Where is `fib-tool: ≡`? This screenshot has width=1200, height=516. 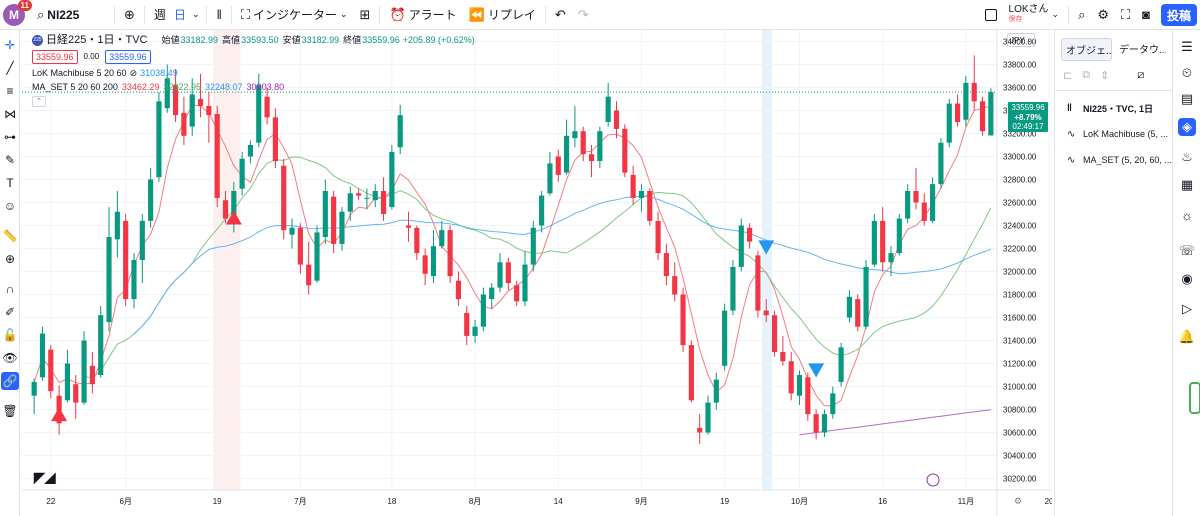 fib-tool: ≡ is located at coordinates (10, 91).